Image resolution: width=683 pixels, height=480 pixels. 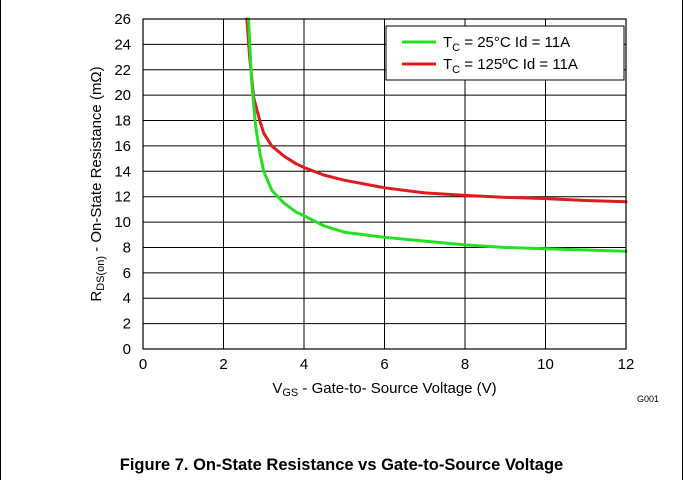 I want to click on x-tick-label: 6, so click(x=384, y=364).